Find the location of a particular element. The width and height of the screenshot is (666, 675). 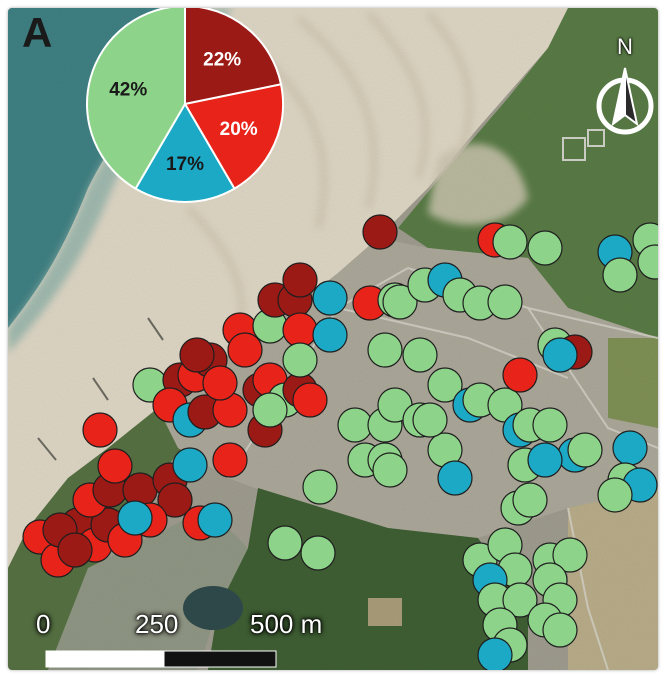

agricultural-fields is located at coordinates (613, 579).